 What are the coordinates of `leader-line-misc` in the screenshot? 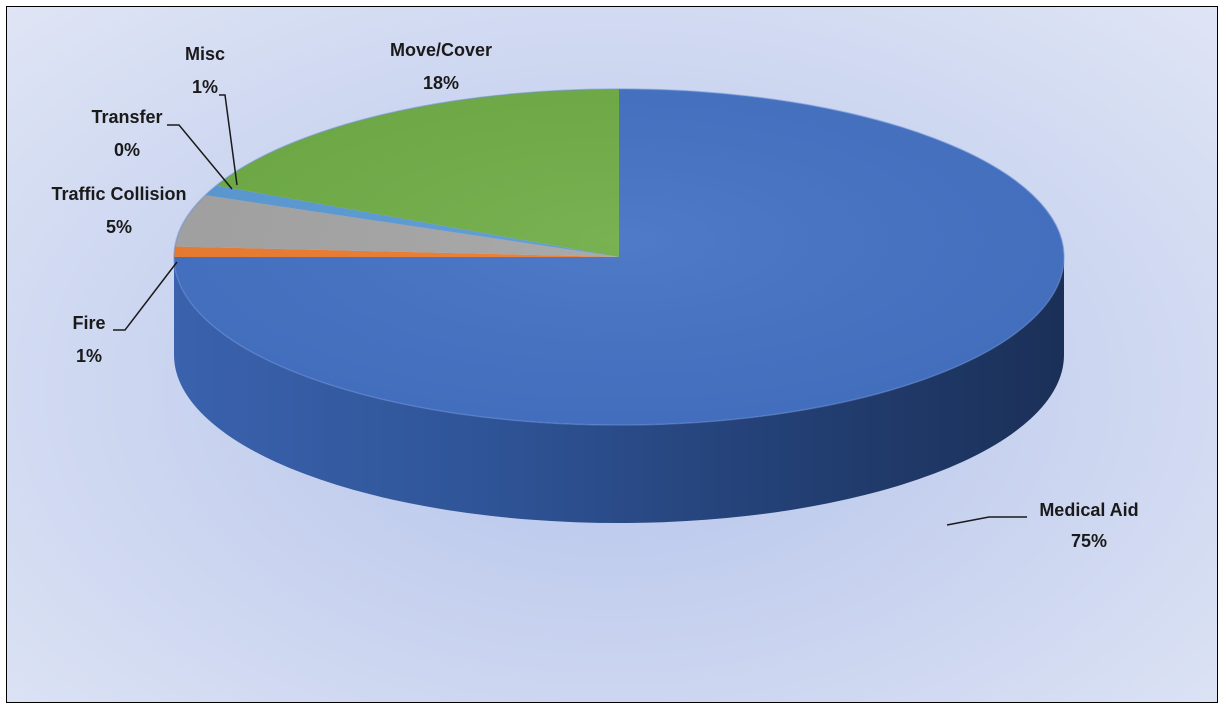 It's located at (228, 140).